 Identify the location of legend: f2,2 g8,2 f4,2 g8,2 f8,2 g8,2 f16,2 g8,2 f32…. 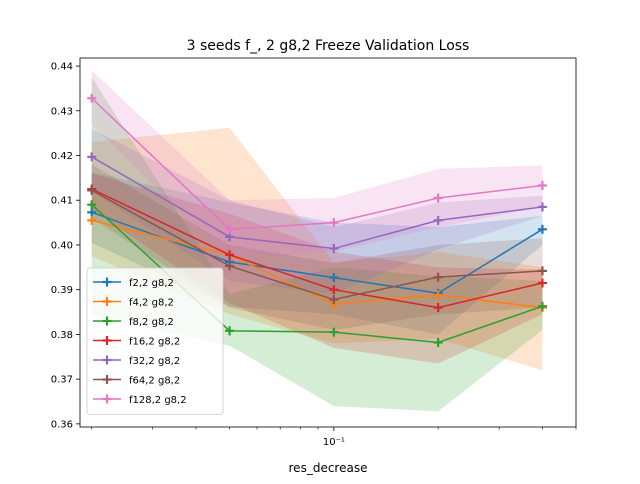
(155, 341).